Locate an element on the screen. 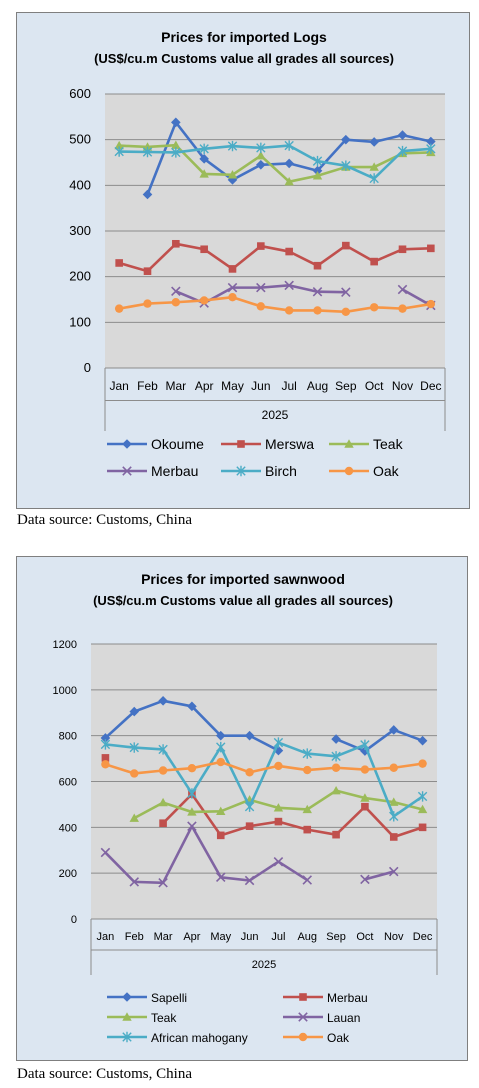 Image resolution: width=479 pixels, height=1088 pixels. series-birch is located at coordinates (275, 162).